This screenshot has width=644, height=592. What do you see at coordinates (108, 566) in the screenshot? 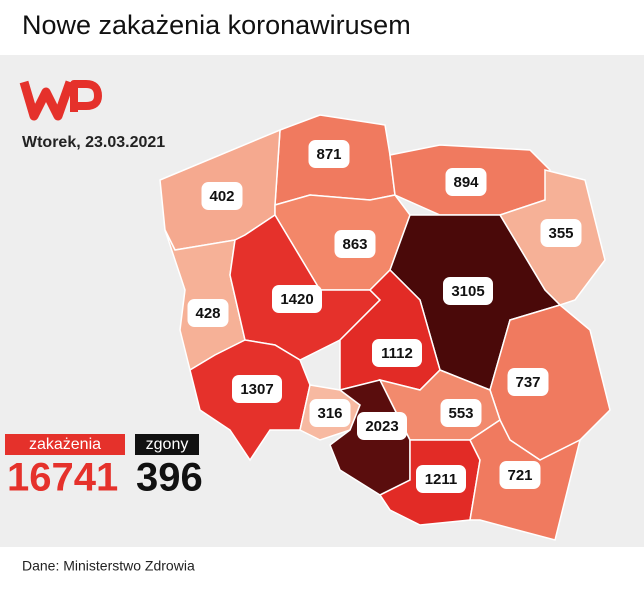
I see `source: Dane: Ministerstwo Zdrowia` at bounding box center [108, 566].